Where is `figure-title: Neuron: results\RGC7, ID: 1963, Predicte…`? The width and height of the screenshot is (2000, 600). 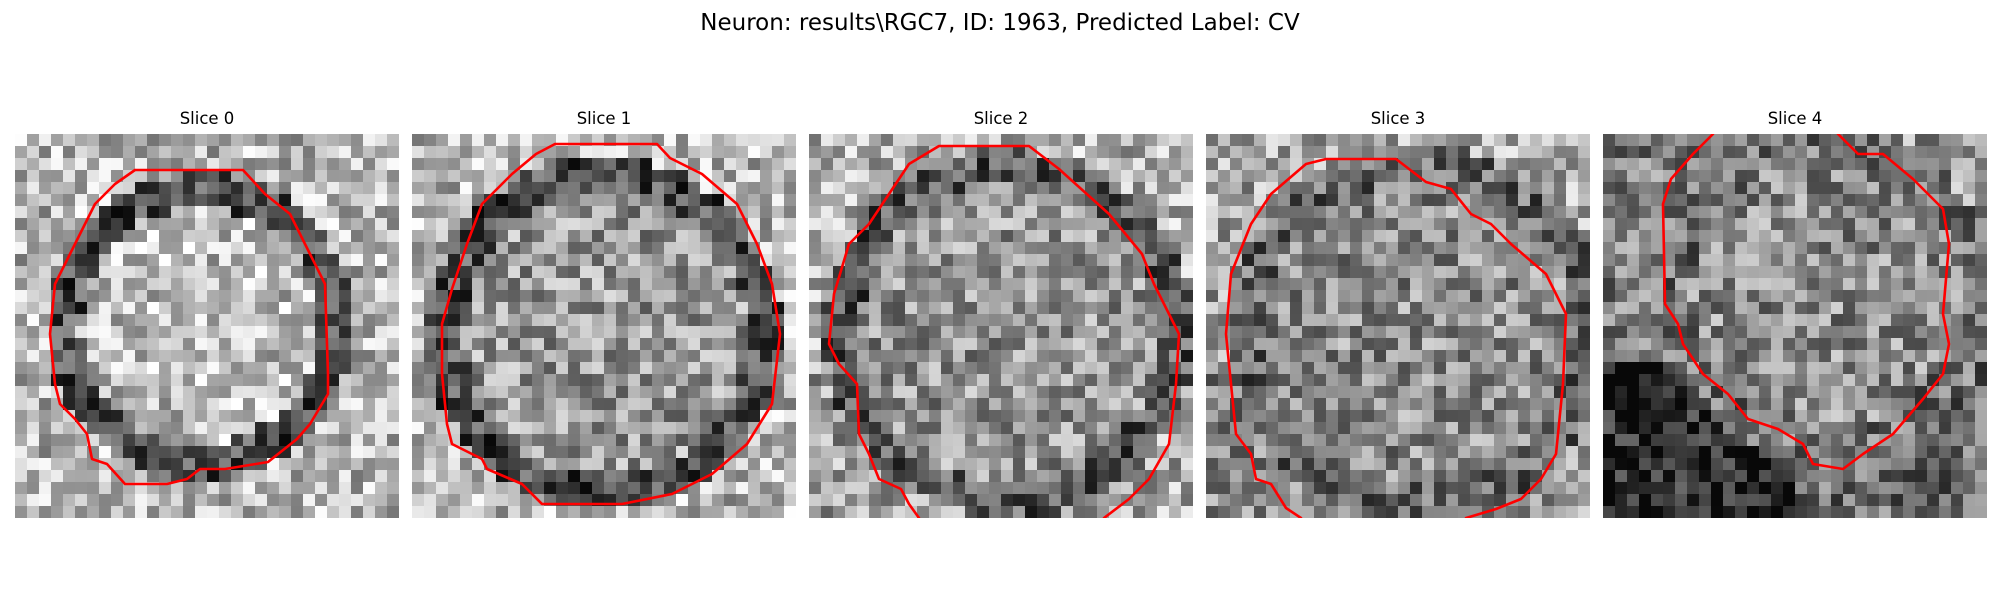
figure-title: Neuron: results\RGC7, ID: 1963, Predicte… is located at coordinates (1000, 23).